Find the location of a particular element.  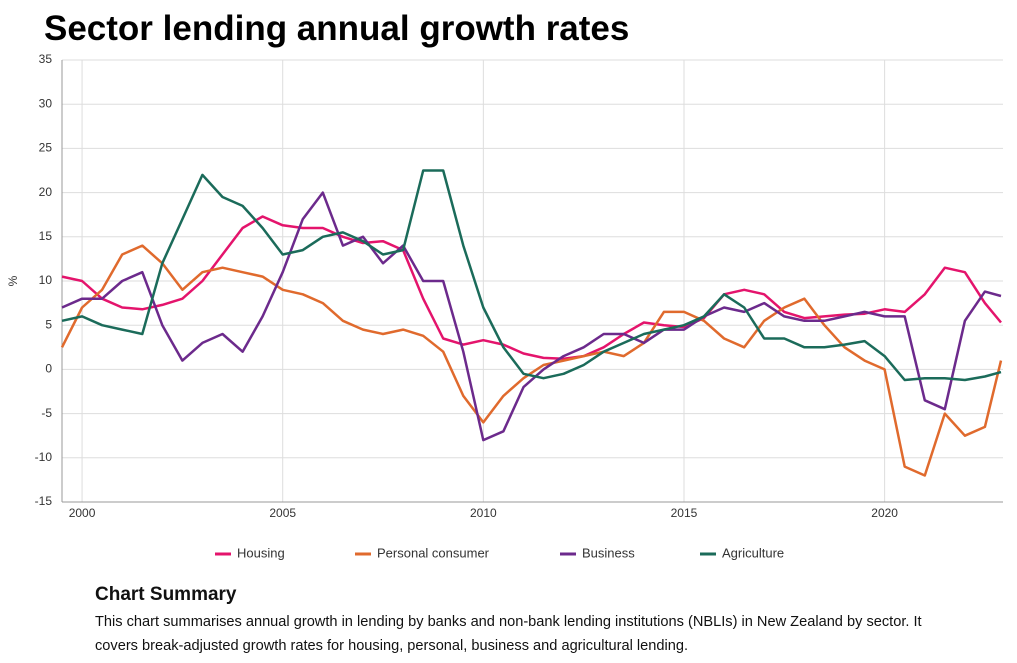

y-tick-label: -10 is located at coordinates (44, 457).